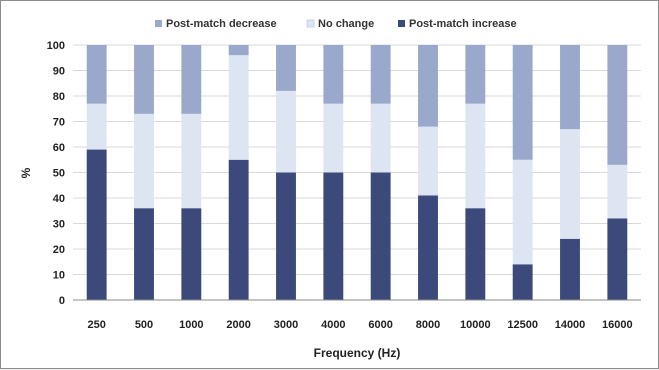  Describe the element at coordinates (221, 24) in the screenshot. I see `legend-label: Post-match decrease` at that location.